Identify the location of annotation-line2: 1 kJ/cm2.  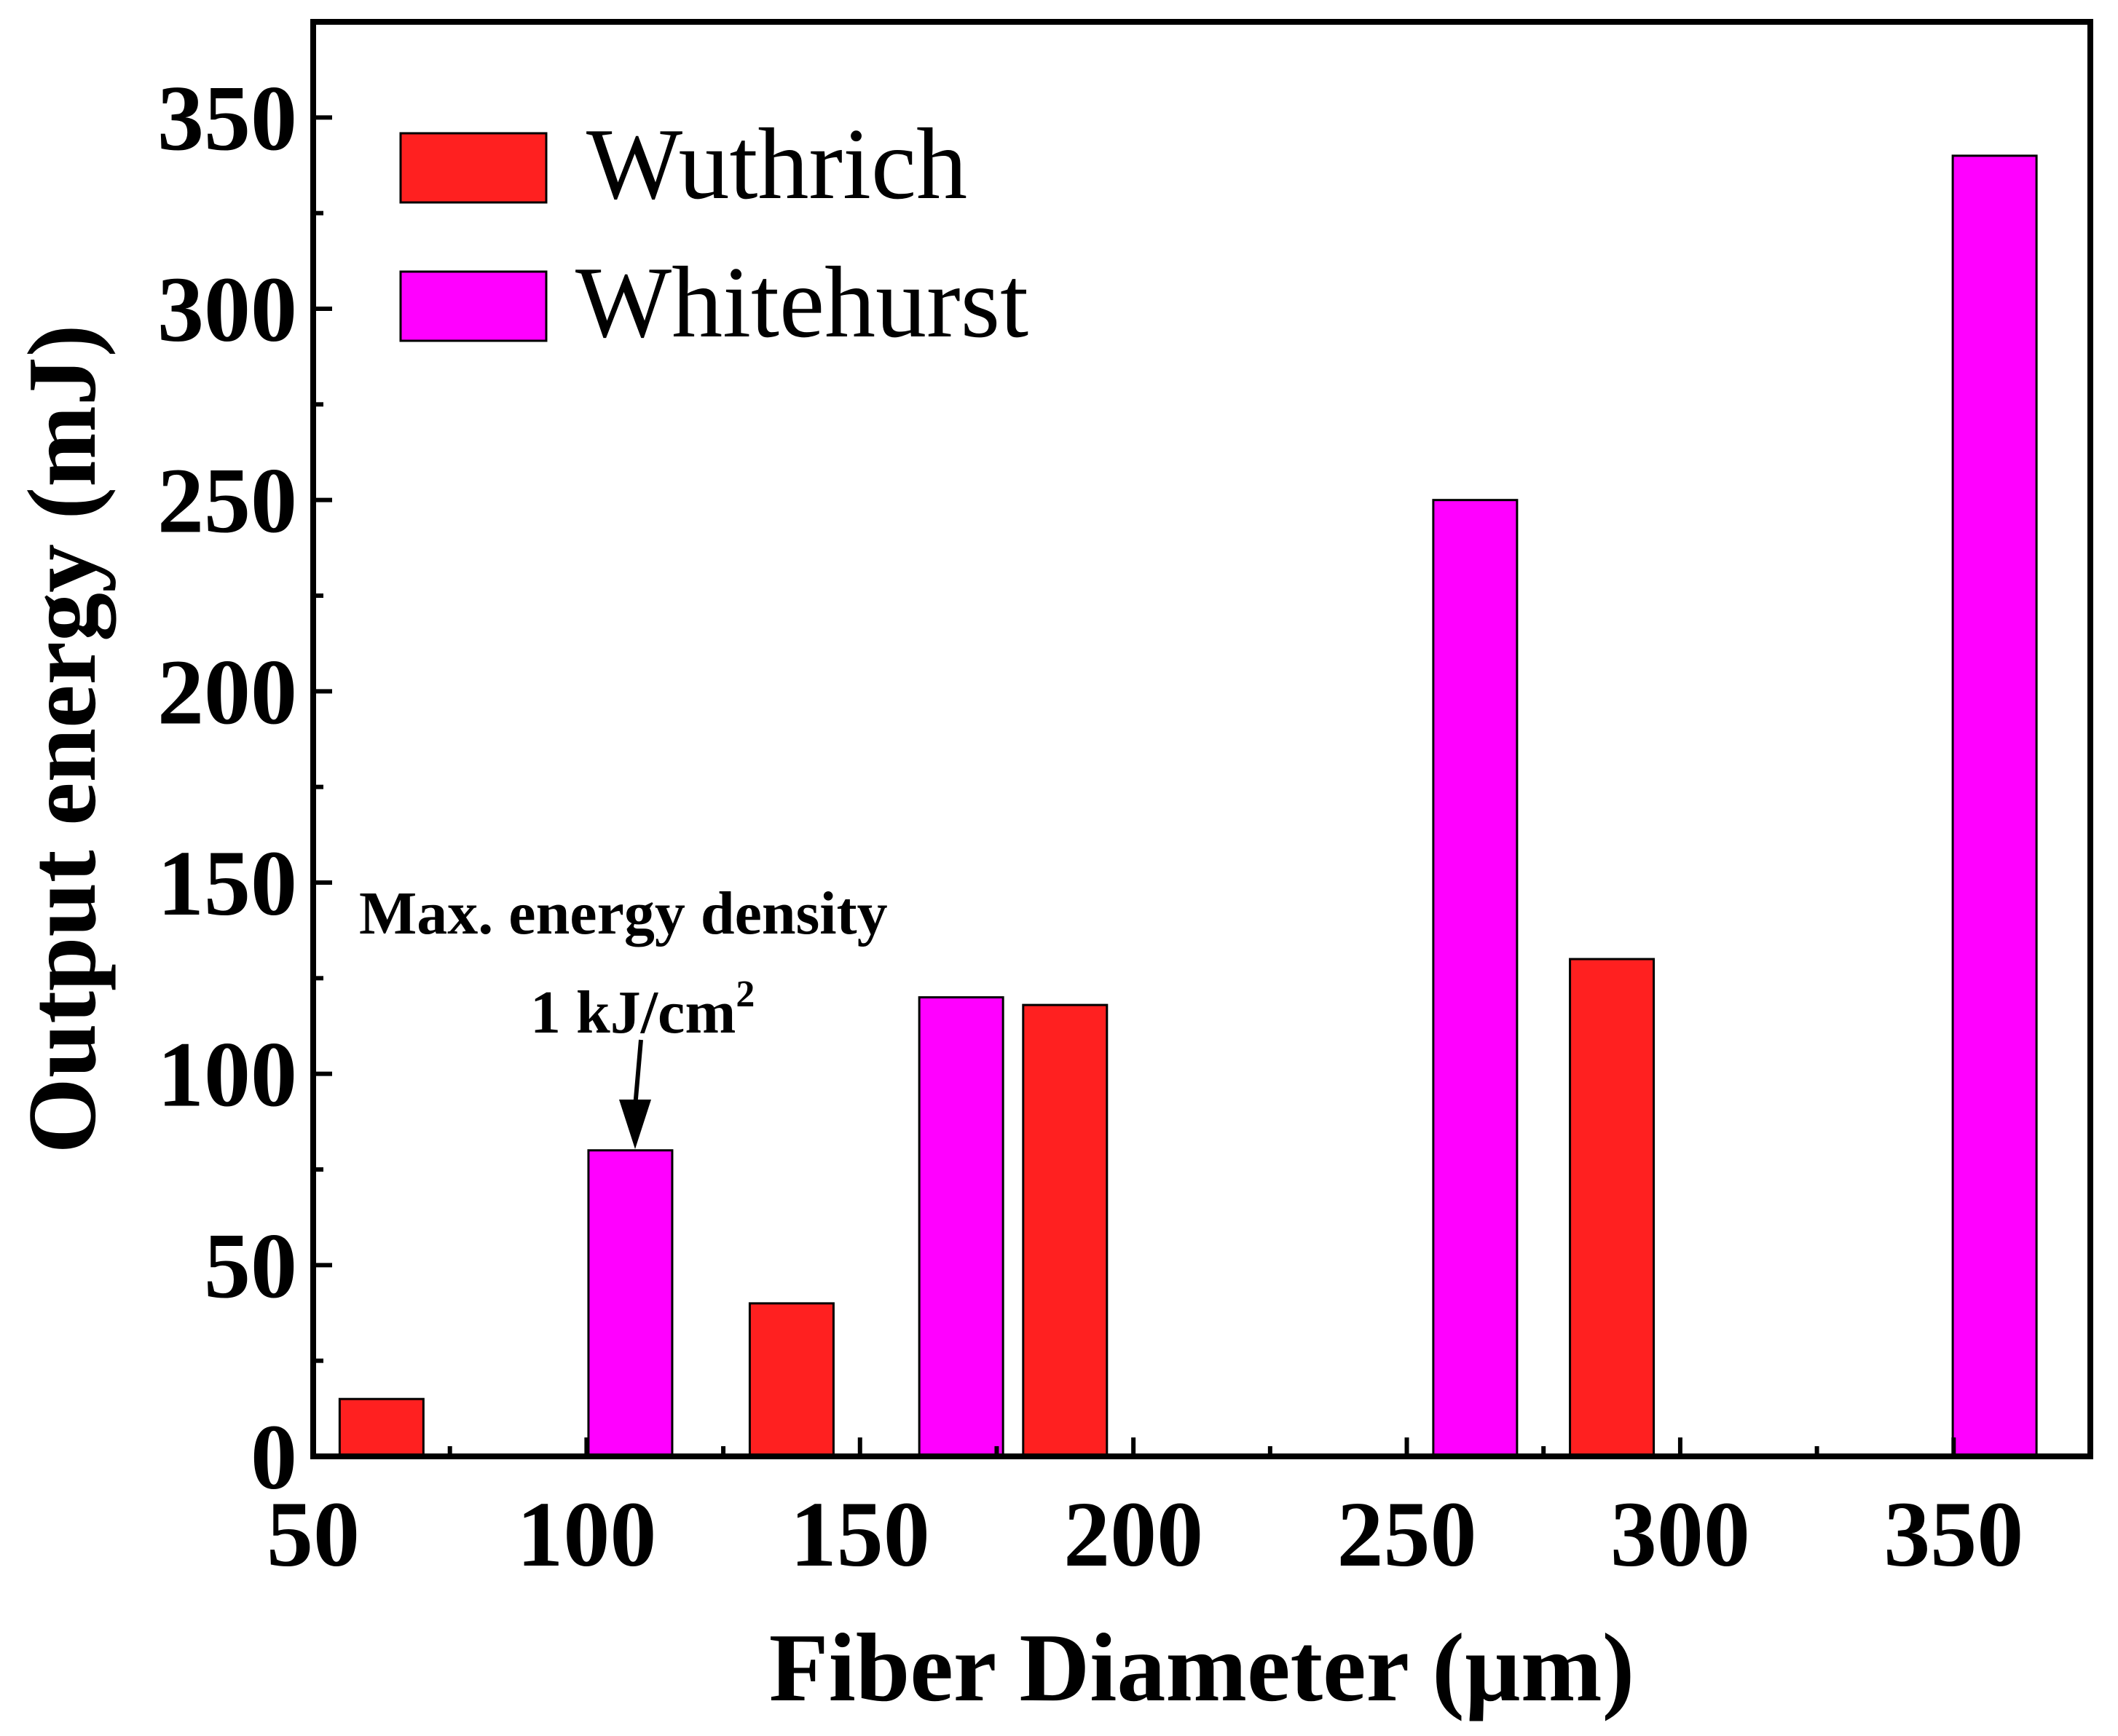
(642, 1010).